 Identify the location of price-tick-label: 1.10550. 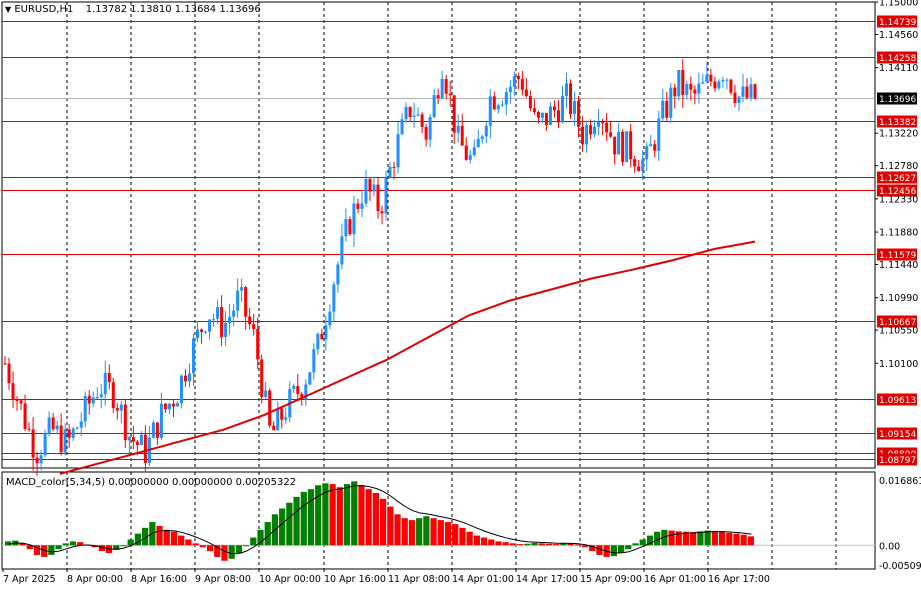
(898, 331).